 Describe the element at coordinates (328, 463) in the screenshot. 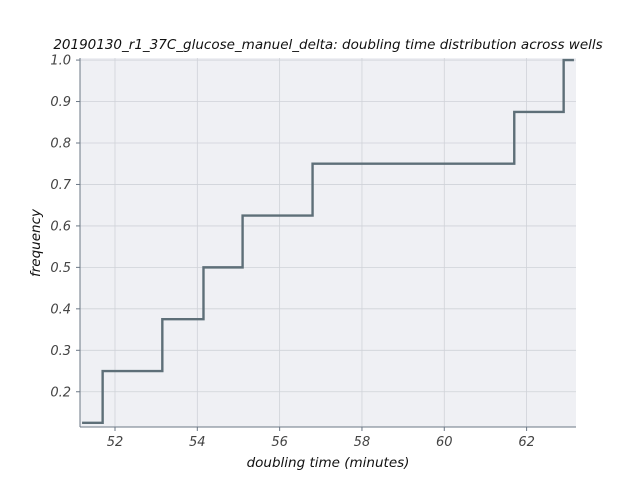

I see `x-axis-label: doubling time (minutes)` at that location.